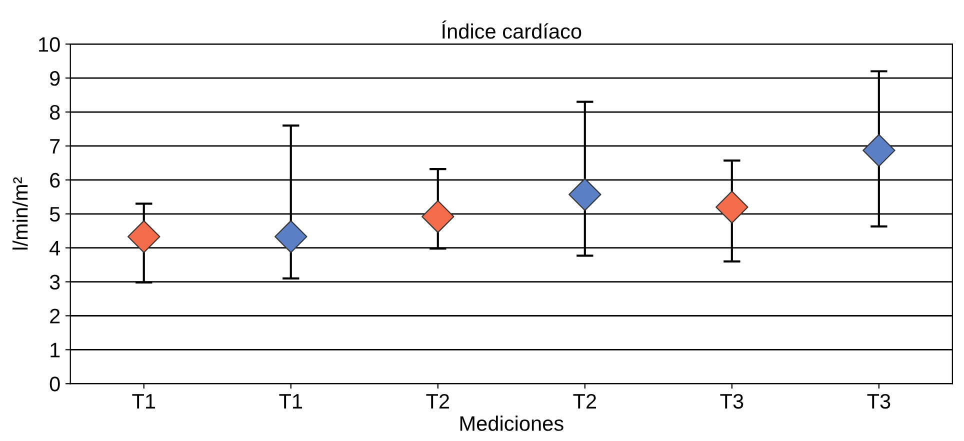  I want to click on y-tick-label: 5, so click(55, 214).